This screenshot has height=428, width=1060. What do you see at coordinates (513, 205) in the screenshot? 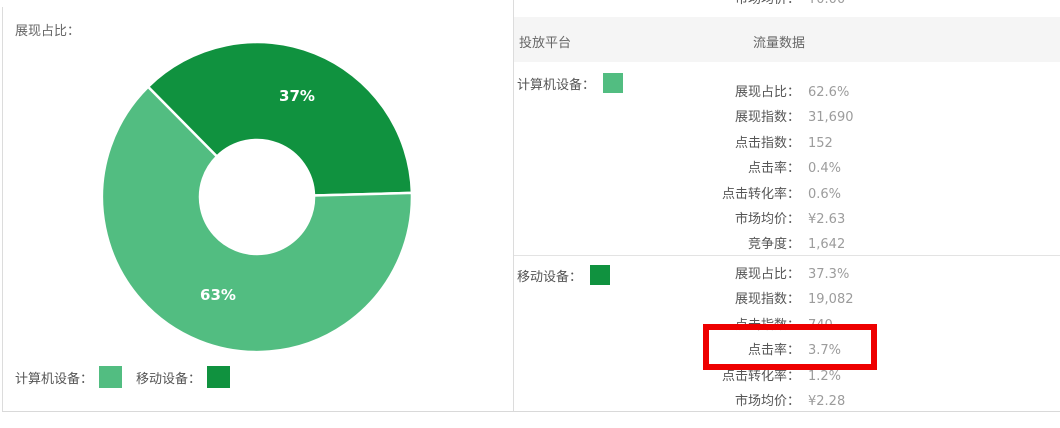
I see `table-left-border` at bounding box center [513, 205].